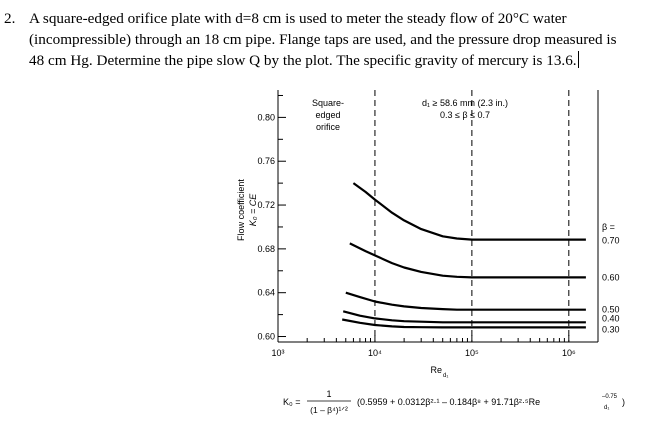  What do you see at coordinates (328, 127) in the screenshot?
I see `annotation-orifice-line3: orifice` at bounding box center [328, 127].